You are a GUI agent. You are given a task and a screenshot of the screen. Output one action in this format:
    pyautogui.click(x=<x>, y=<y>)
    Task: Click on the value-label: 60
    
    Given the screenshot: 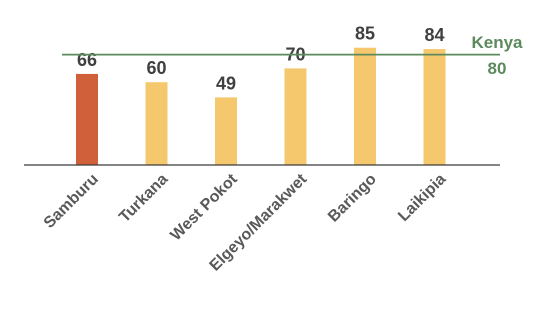 What is the action you would take?
    pyautogui.click(x=156, y=68)
    